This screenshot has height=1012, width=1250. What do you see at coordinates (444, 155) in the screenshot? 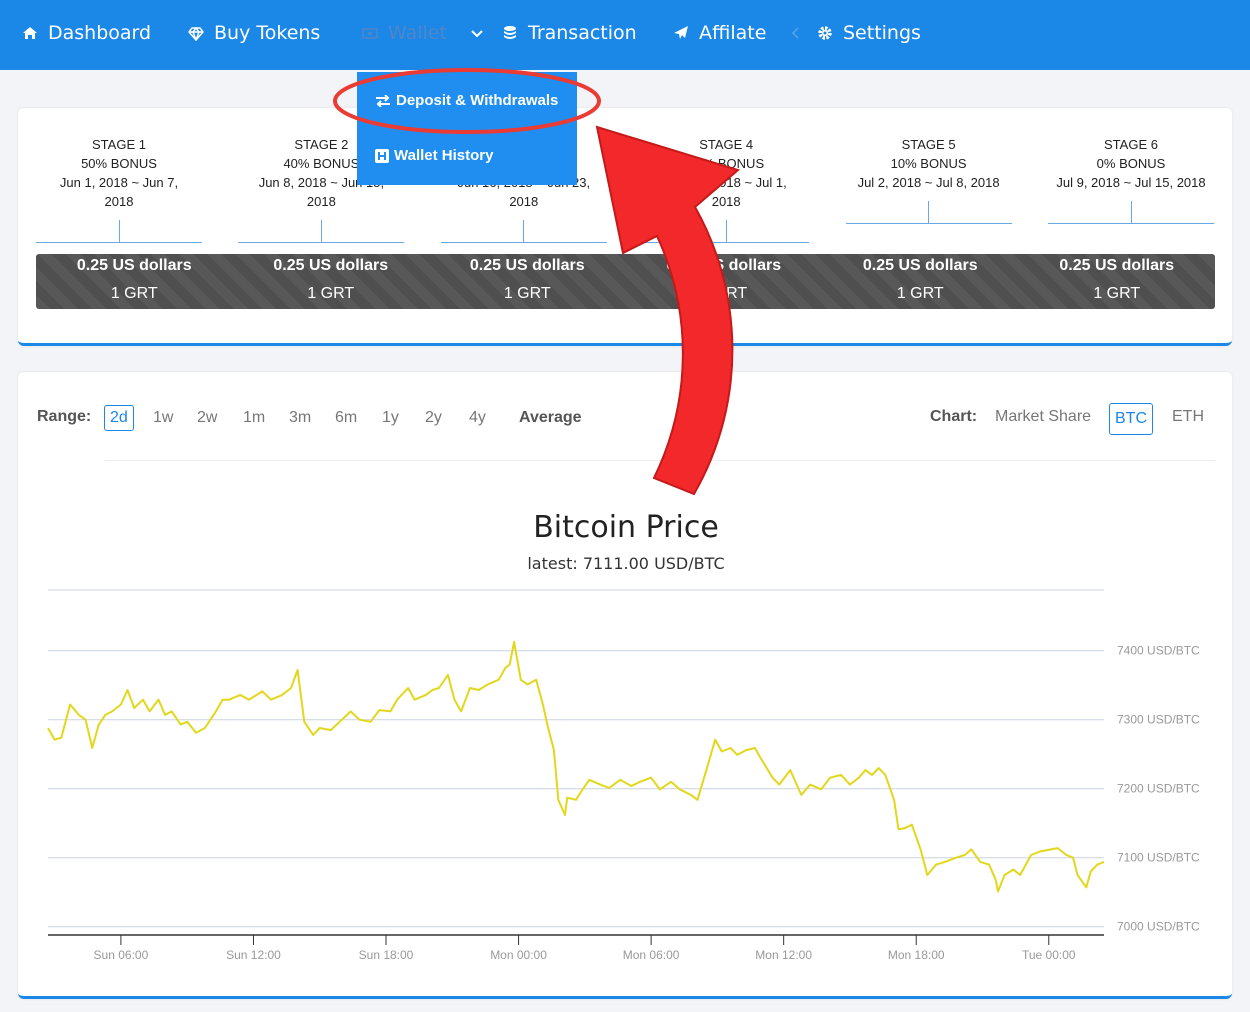
I see `dropdown-label: Wallet History` at bounding box center [444, 155].